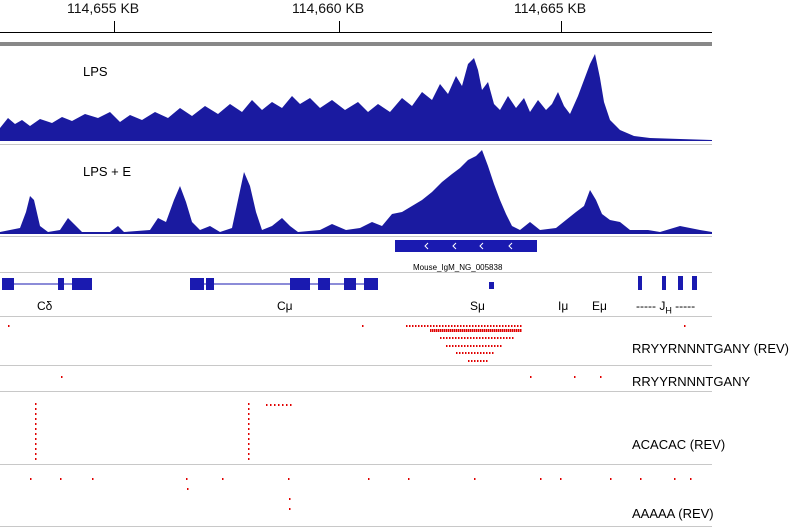 This screenshot has height=530, width=800. Describe the element at coordinates (328, 8) in the screenshot. I see `ruler-tick-label: 114,660 KB` at that location.